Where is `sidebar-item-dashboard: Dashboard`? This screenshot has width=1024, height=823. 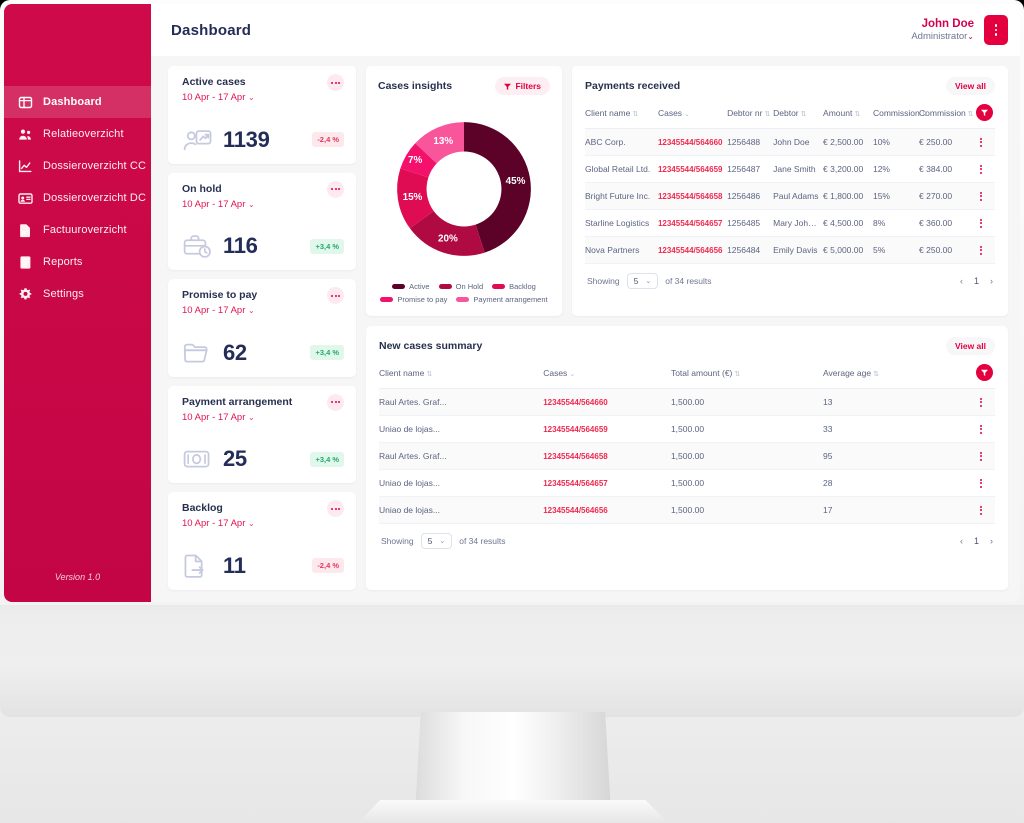 sidebar-item-dashboard: Dashboard is located at coordinates (77, 102).